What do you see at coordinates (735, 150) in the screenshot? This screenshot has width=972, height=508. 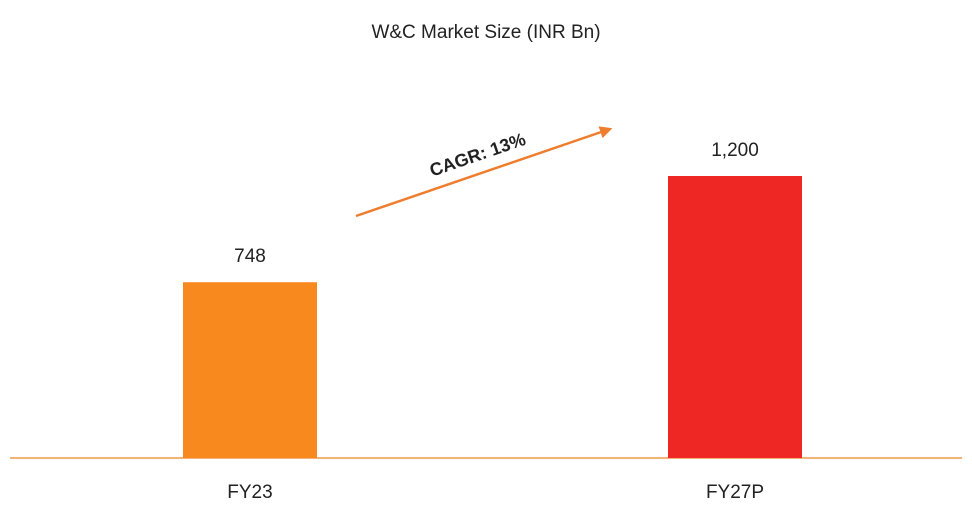 I see `data-label: 1,200` at bounding box center [735, 150].